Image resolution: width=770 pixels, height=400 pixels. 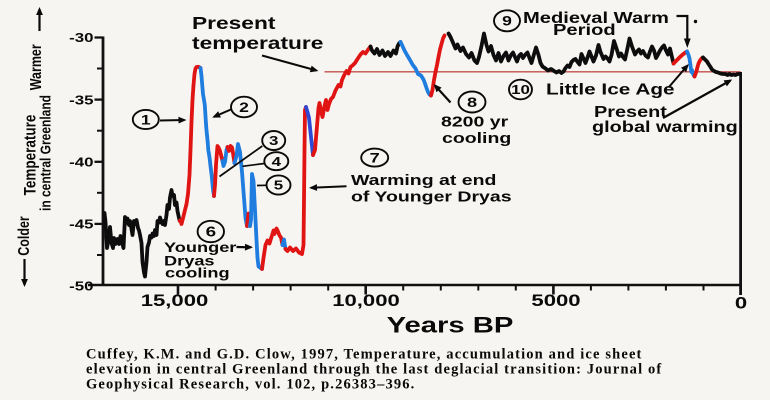 What do you see at coordinates (175, 300) in the screenshot?
I see `svg-text: 15,000` at bounding box center [175, 300].